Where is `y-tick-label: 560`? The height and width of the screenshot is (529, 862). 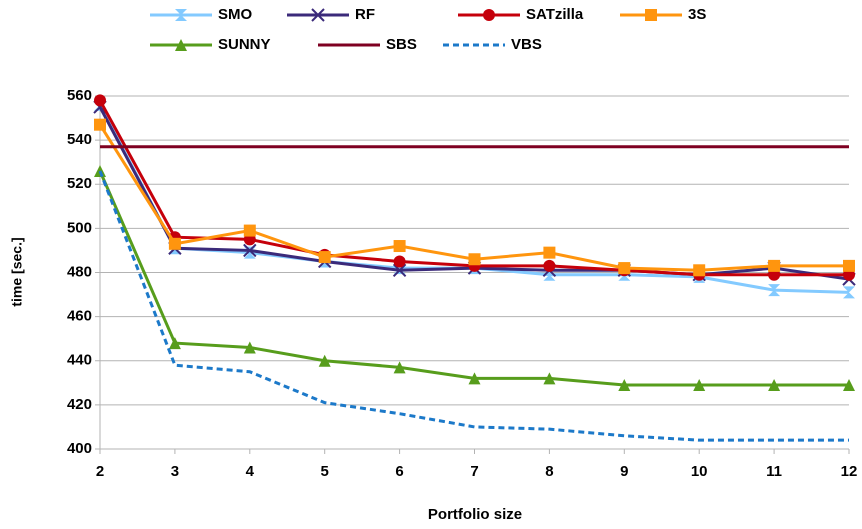
y-tick-label: 560 is located at coordinates (79, 95).